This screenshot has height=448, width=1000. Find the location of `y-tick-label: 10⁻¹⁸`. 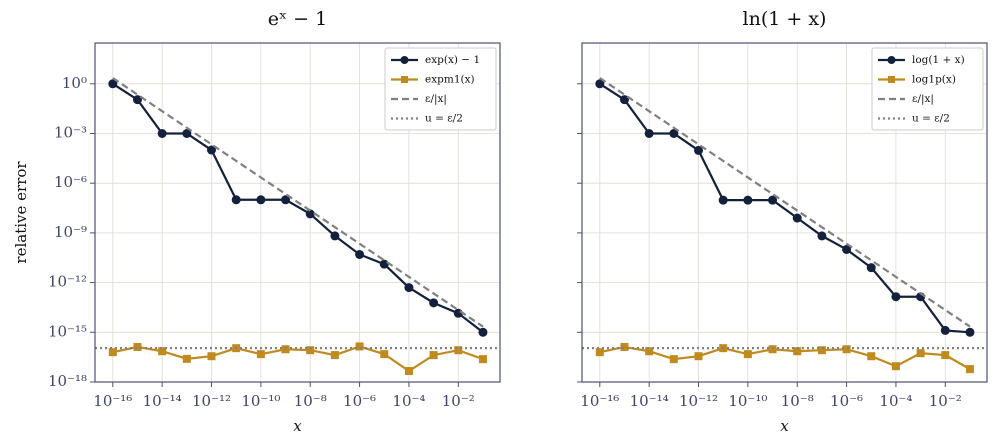

y-tick-label: 10⁻¹⁸ is located at coordinates (67, 381).